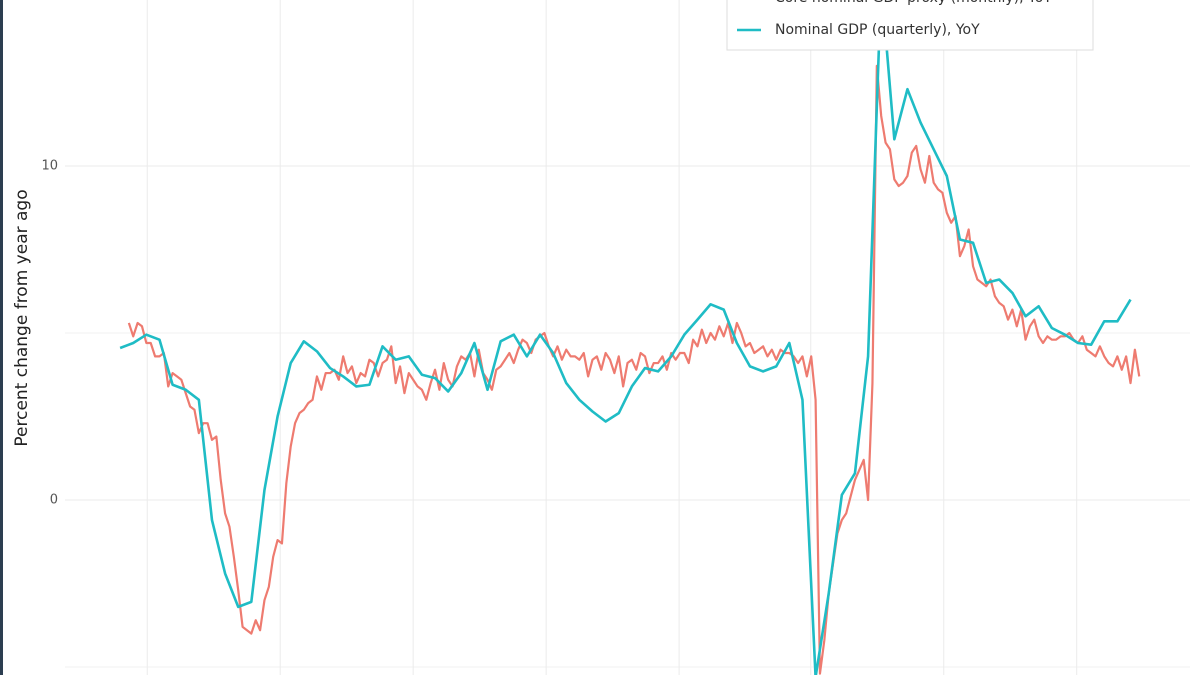 This screenshot has height=675, width=1200. What do you see at coordinates (49, 165) in the screenshot?
I see `y-tick-label: 10` at bounding box center [49, 165].